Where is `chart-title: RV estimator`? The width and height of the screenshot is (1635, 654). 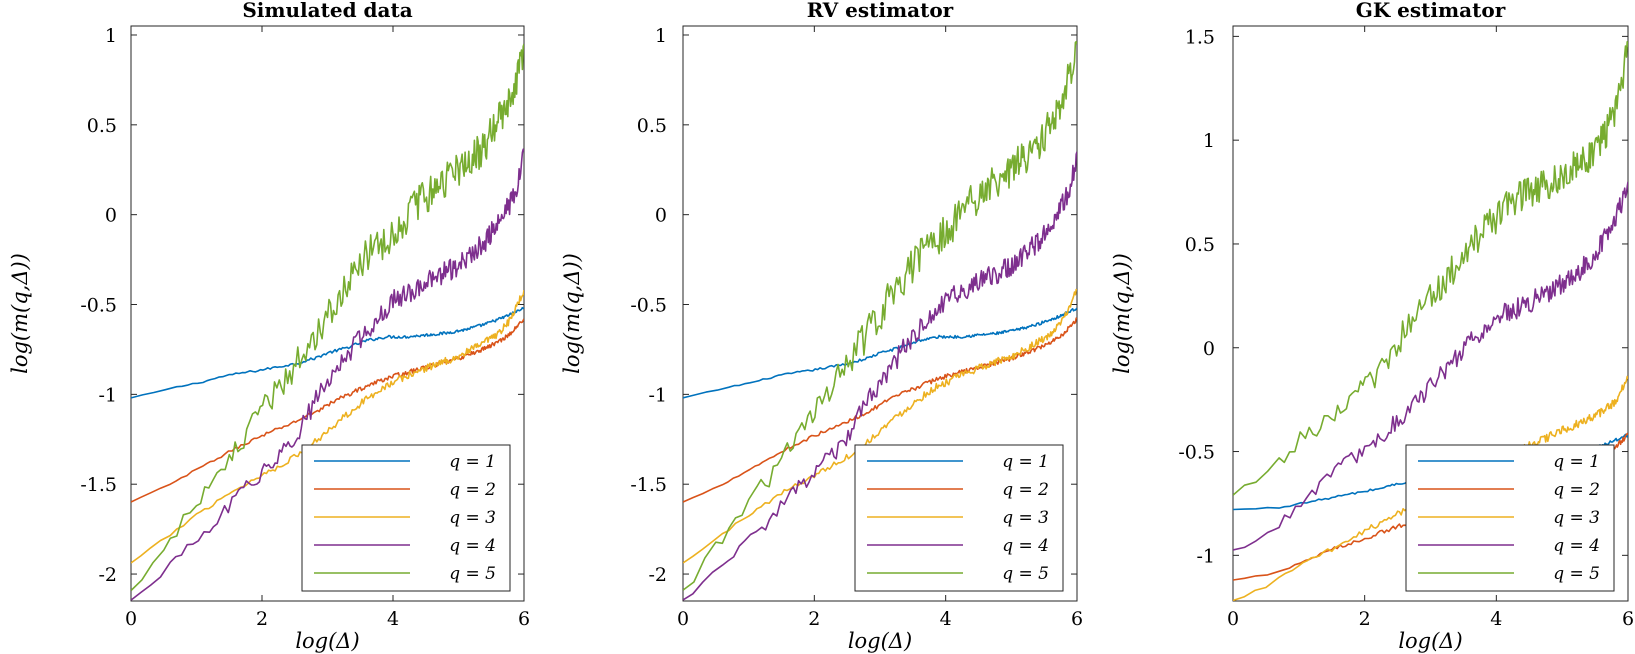
chart-title: RV estimator is located at coordinates (880, 11).